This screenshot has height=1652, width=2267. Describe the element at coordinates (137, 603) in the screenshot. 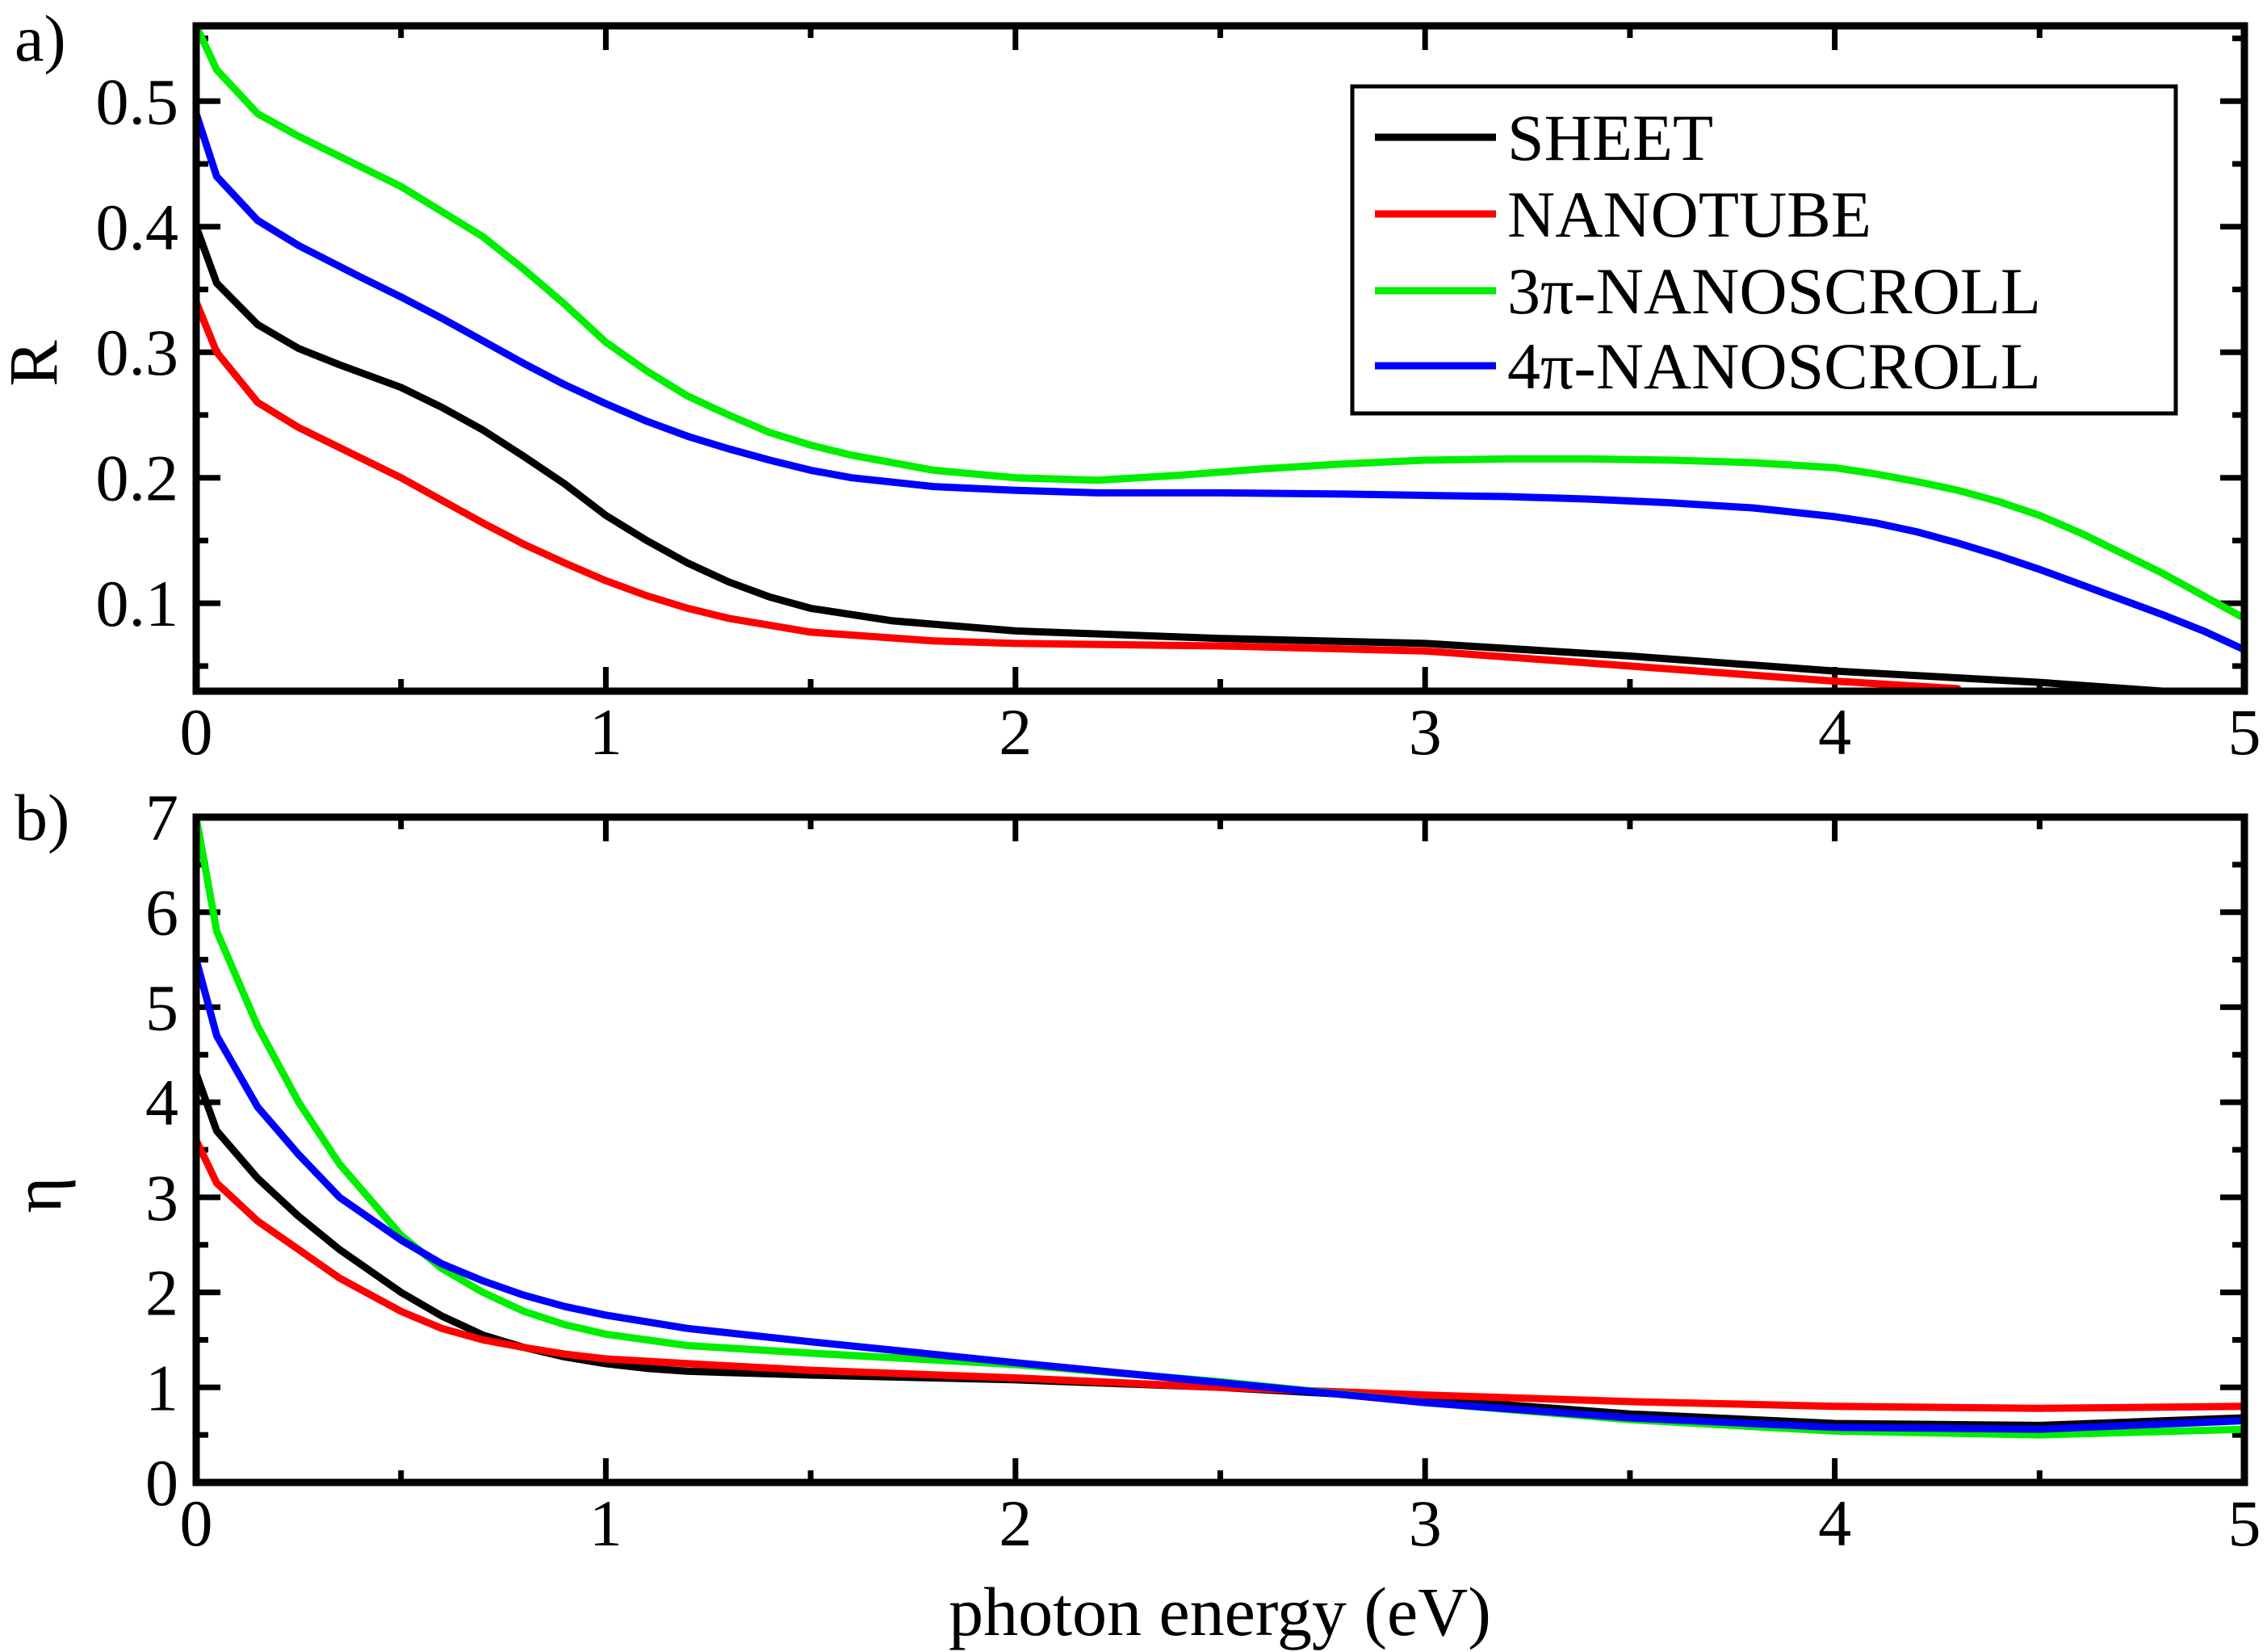

I see `y-tick-label-a: 0.1` at that location.